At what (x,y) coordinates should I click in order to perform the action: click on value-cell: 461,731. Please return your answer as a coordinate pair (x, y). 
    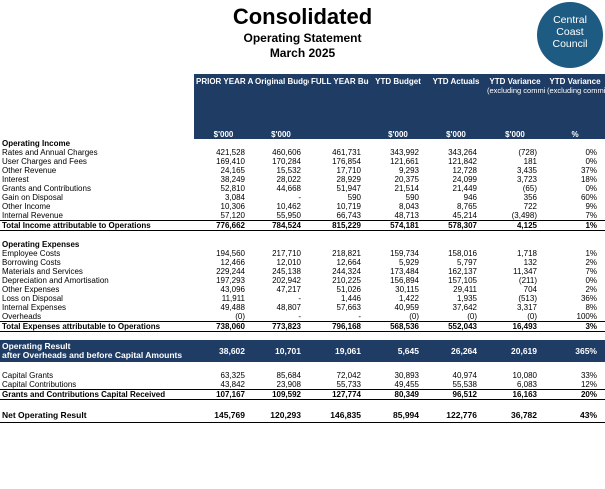
    Looking at the image, I should click on (346, 152).